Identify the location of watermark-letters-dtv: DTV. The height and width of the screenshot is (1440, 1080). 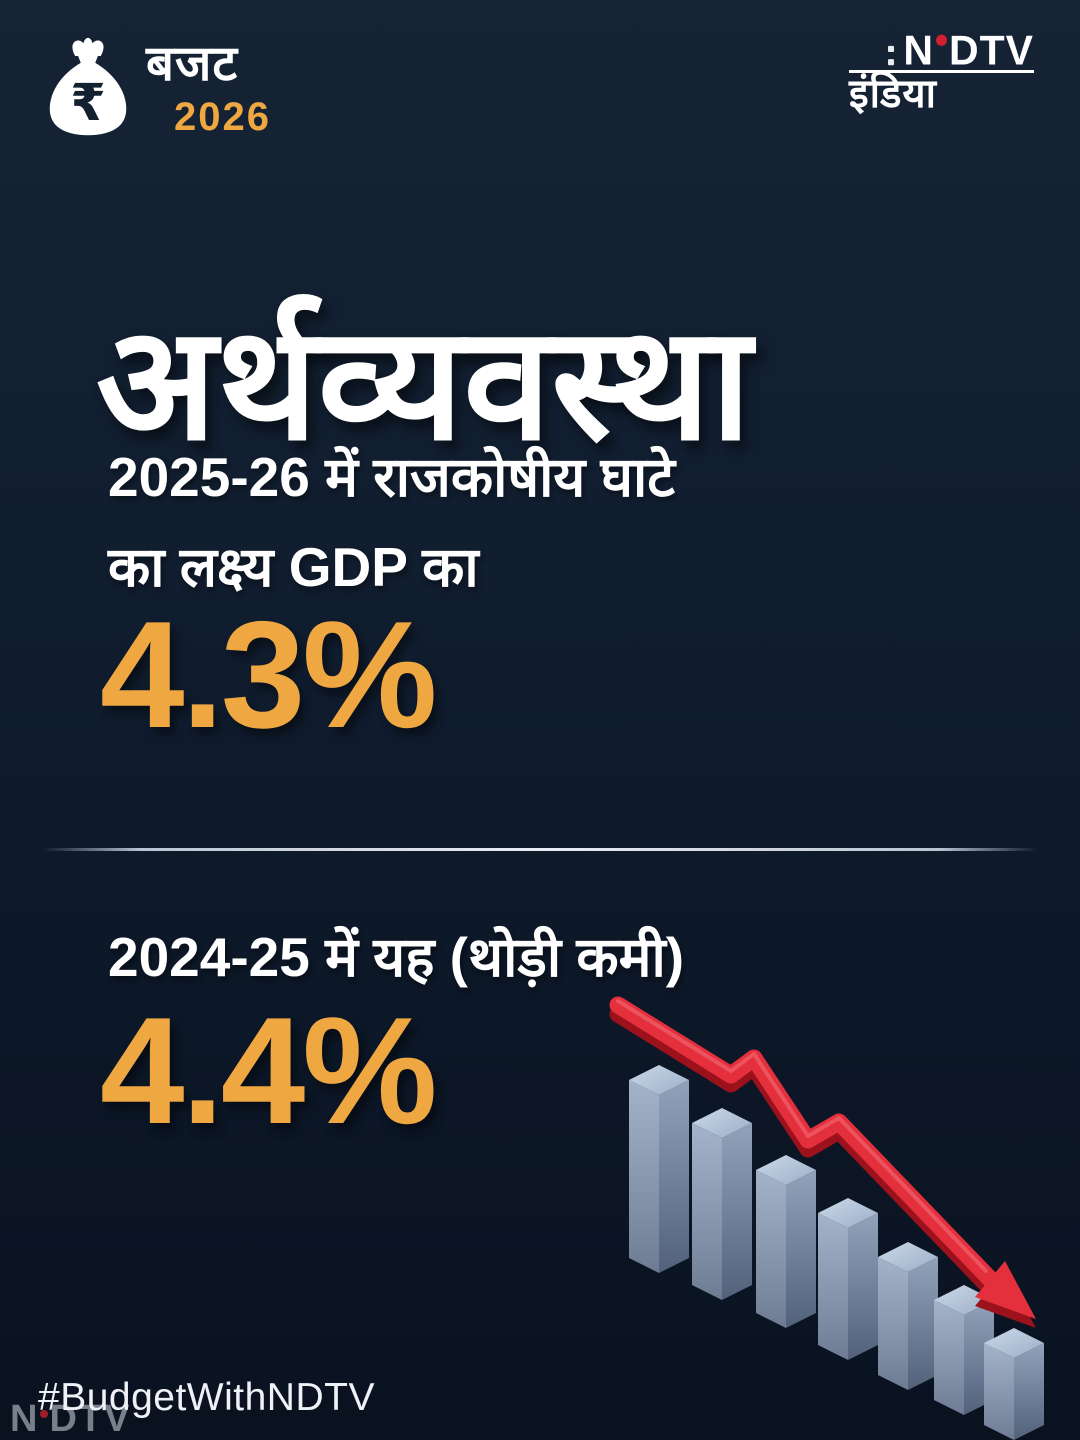
(90, 1419).